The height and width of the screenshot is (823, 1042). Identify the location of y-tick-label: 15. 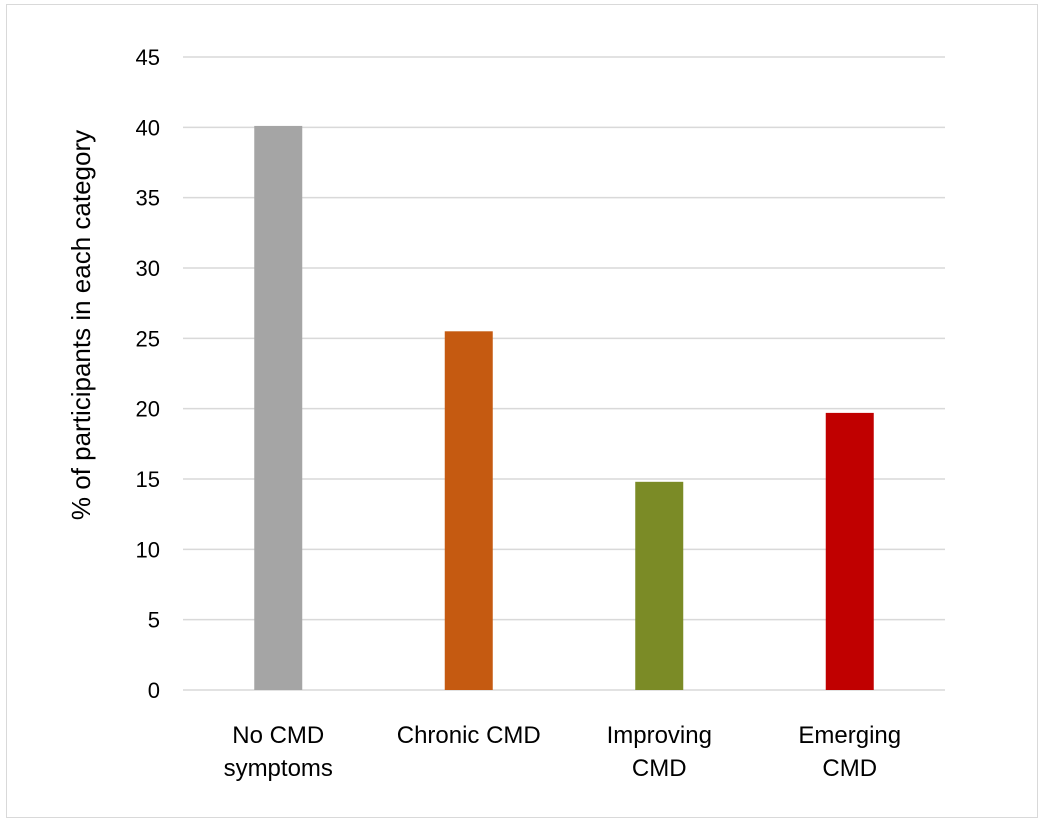
(148, 479).